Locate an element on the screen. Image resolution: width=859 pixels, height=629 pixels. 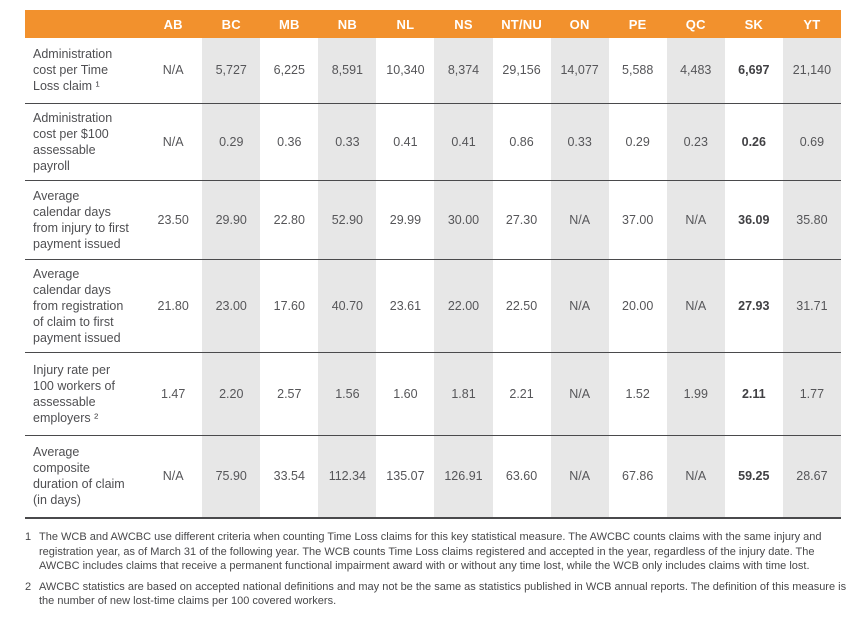
value-cell: 1.56 is located at coordinates (347, 393).